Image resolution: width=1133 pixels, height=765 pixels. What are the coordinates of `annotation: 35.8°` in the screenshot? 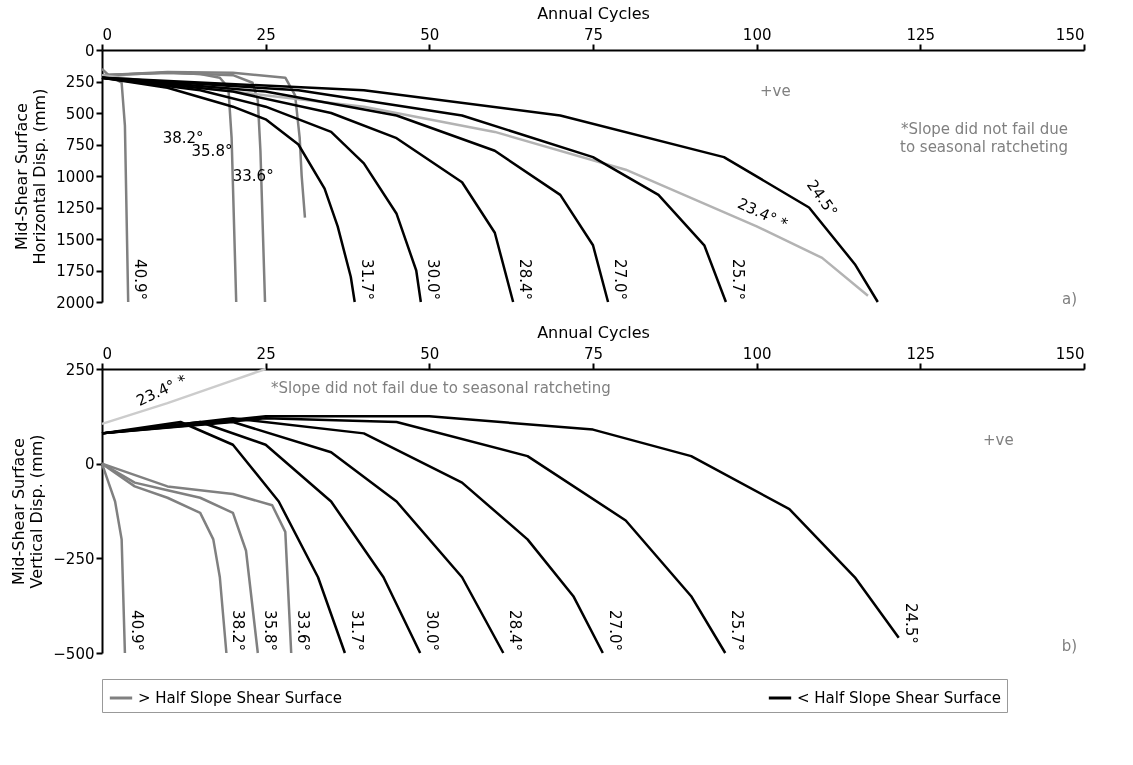 It's located at (269, 630).